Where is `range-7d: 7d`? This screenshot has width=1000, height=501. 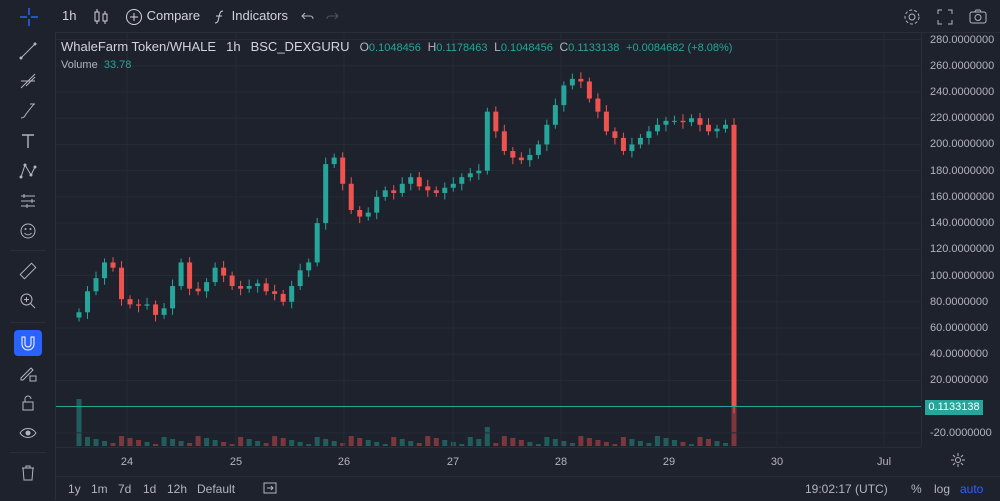
range-7d: 7d is located at coordinates (125, 489).